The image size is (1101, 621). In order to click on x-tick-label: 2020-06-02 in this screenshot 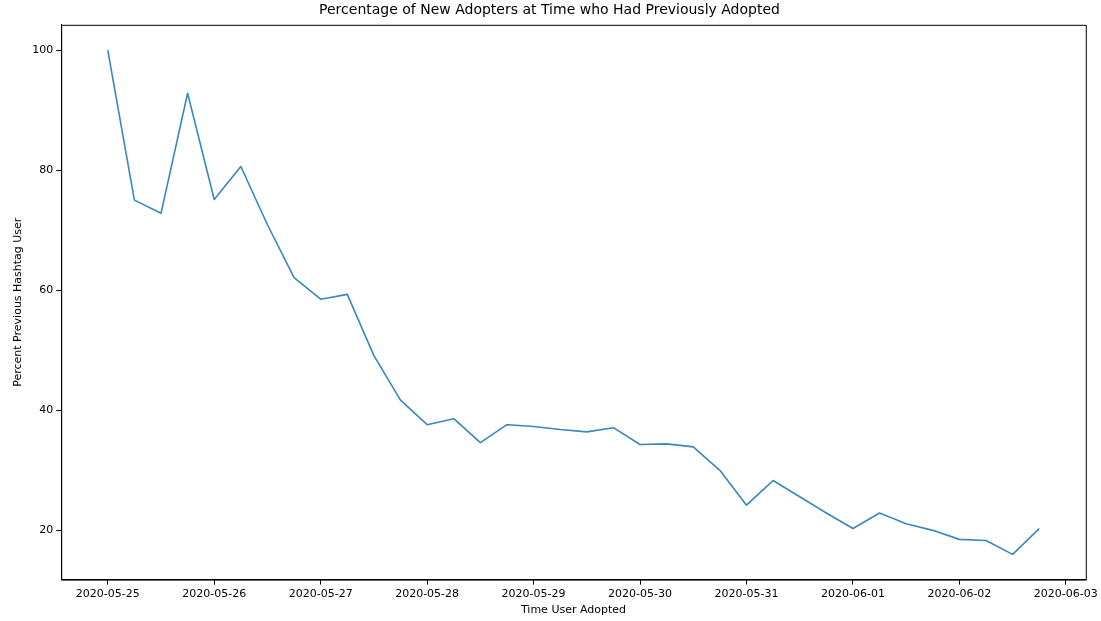, I will do `click(959, 594)`.